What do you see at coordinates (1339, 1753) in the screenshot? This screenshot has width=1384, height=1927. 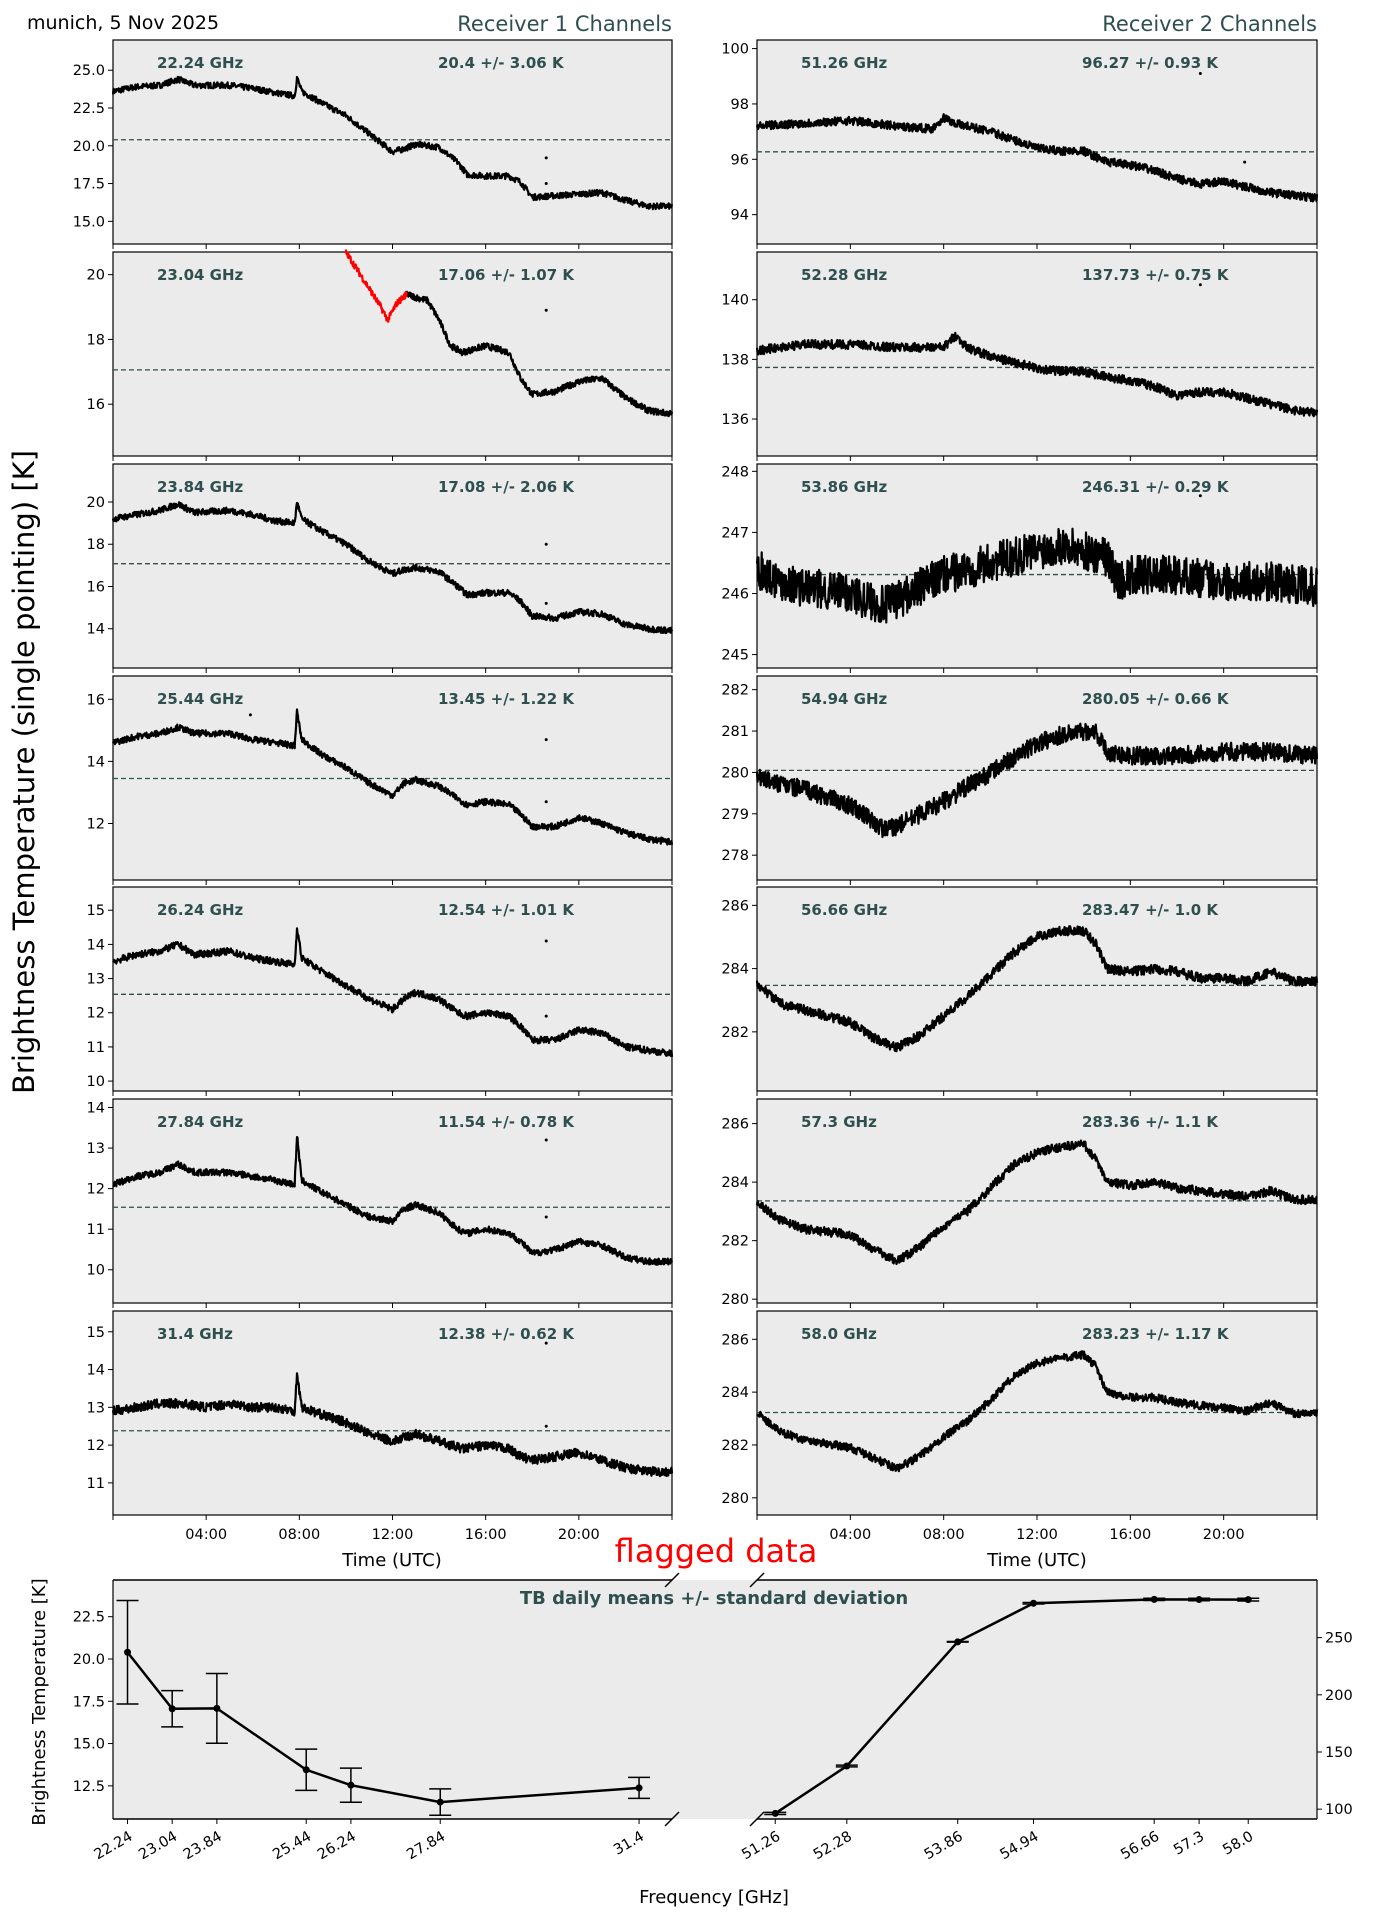 I see `y-tick-label: 150` at bounding box center [1339, 1753].